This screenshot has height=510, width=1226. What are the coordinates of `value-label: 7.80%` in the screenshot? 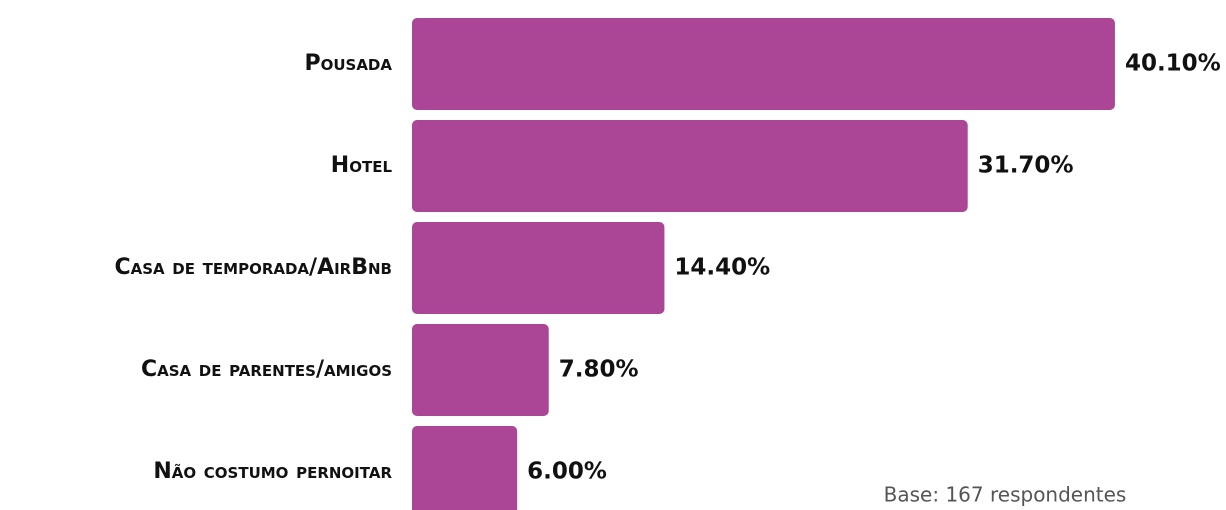 It's located at (599, 370).